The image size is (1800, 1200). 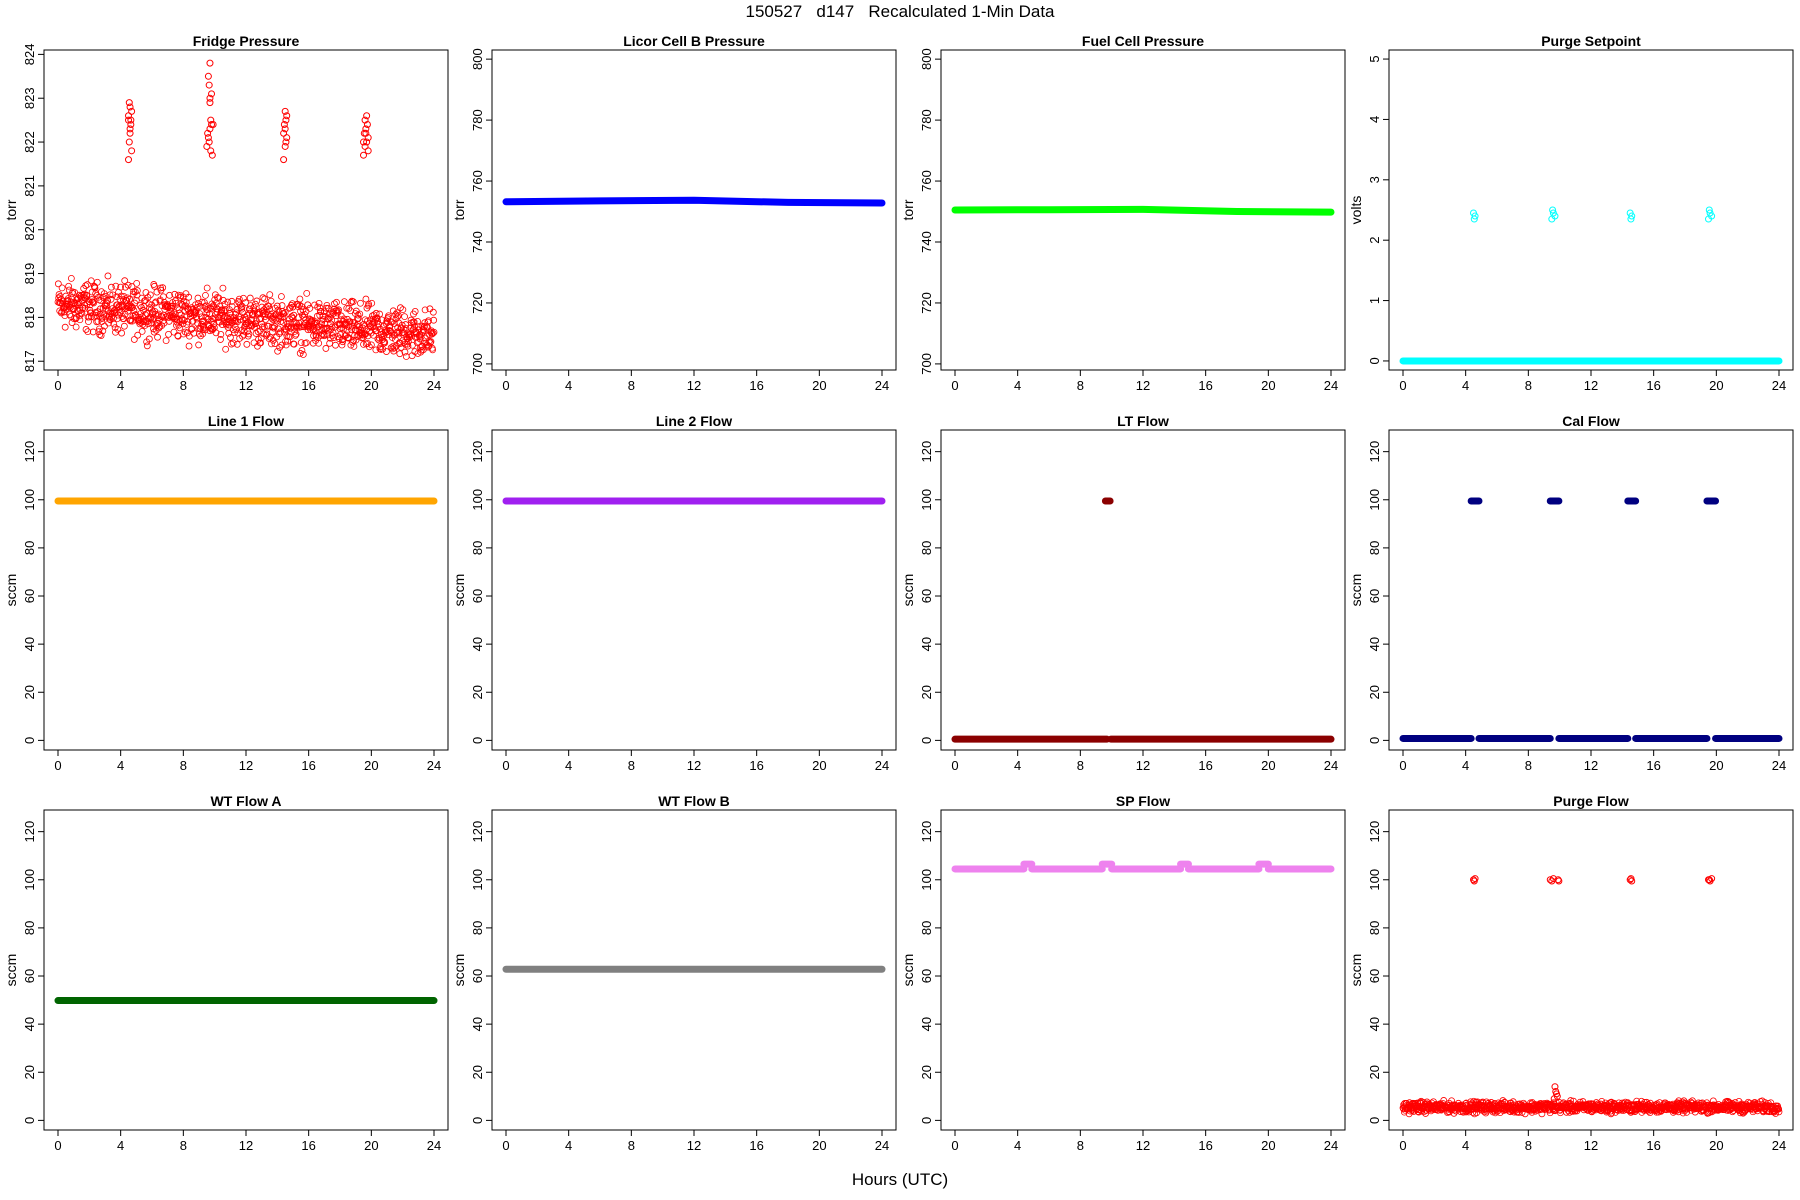 What do you see at coordinates (477, 364) in the screenshot?
I see `y-tick-label: 700` at bounding box center [477, 364].